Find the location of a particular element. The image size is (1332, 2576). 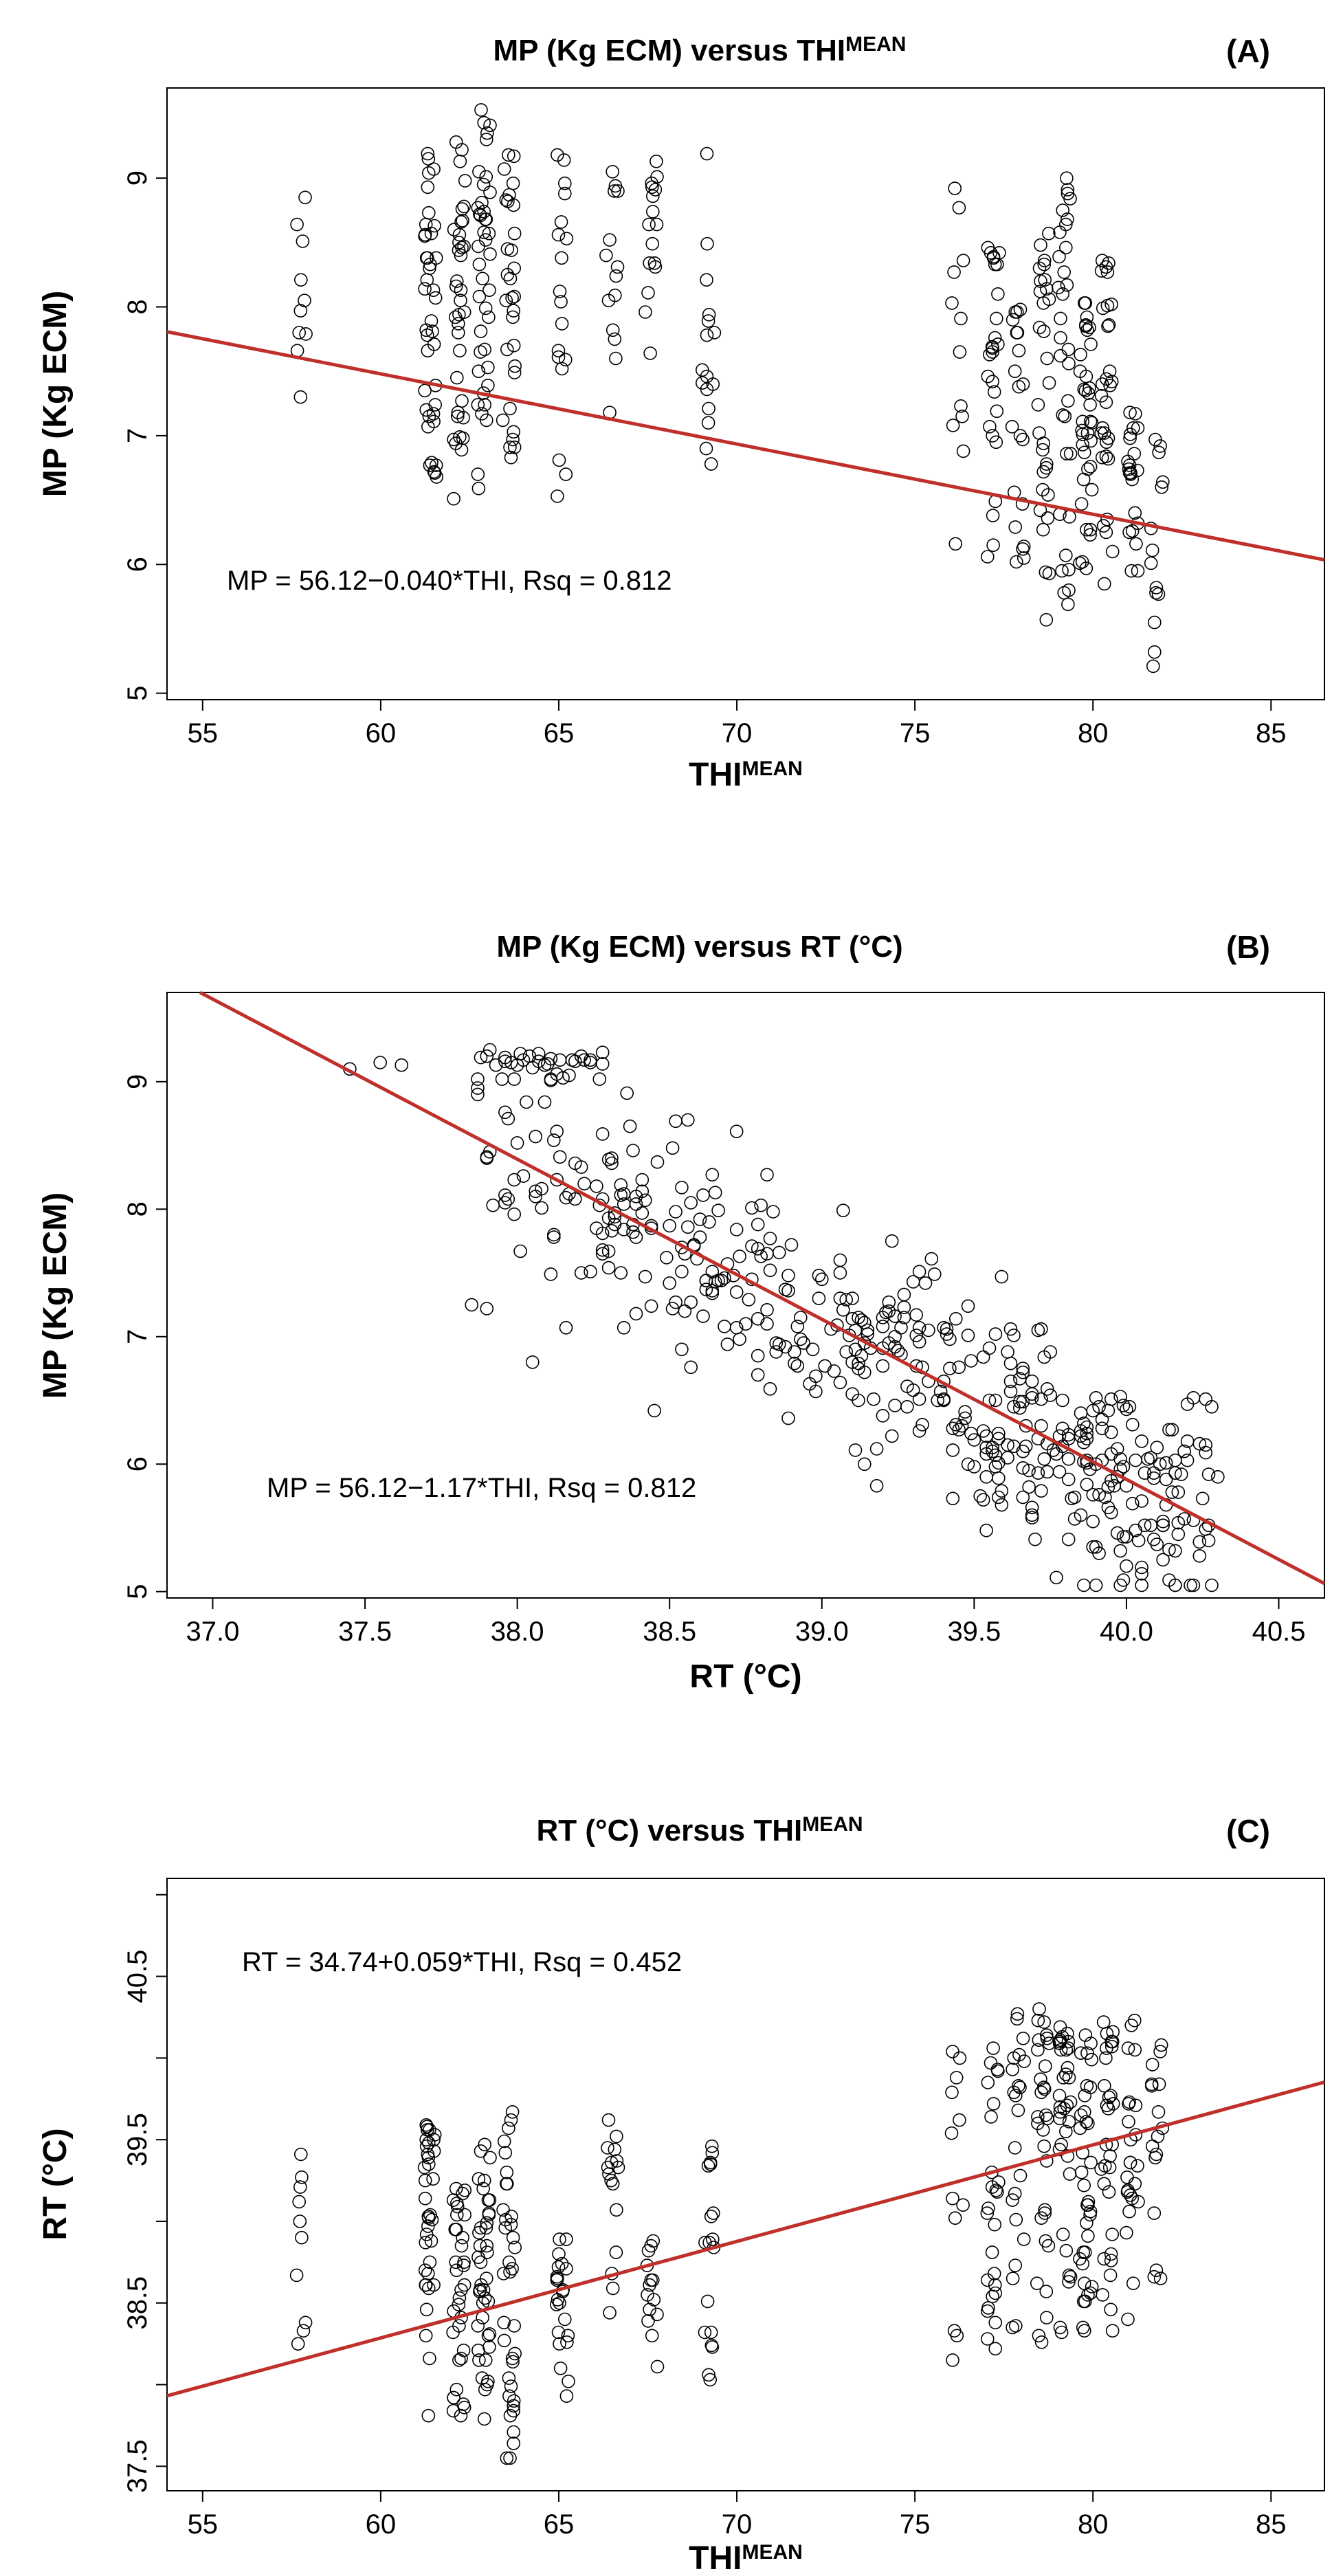

x-tick-label: 37.0 is located at coordinates (213, 1632).